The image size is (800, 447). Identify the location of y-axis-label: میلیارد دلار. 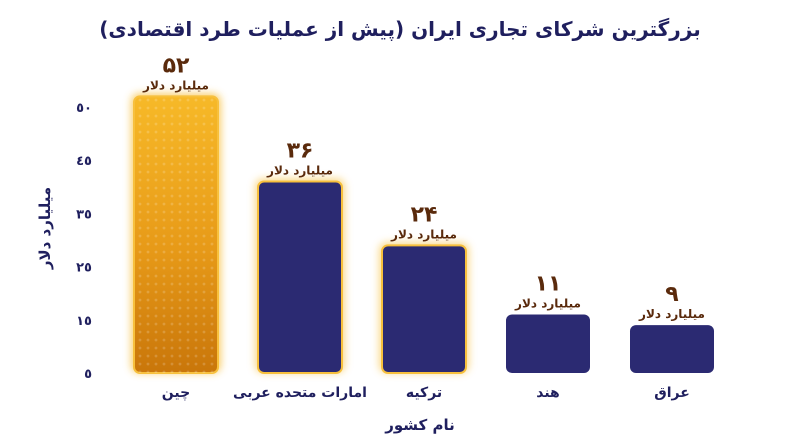
(45, 228).